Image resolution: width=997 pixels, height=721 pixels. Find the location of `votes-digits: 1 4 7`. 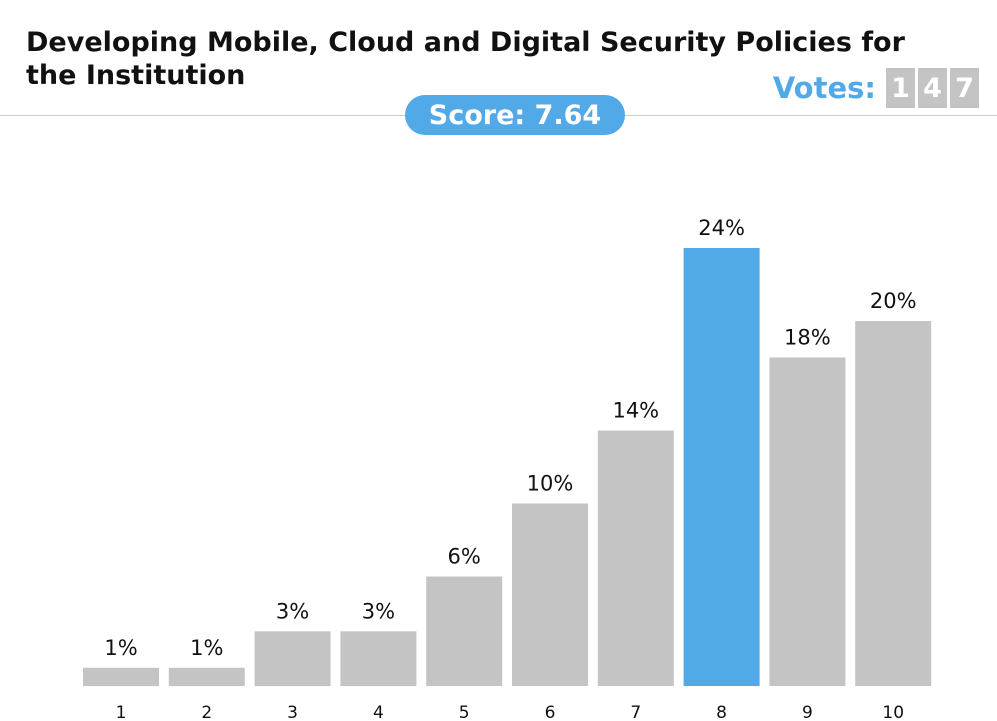

votes-digits: 1 4 7 is located at coordinates (932, 88).